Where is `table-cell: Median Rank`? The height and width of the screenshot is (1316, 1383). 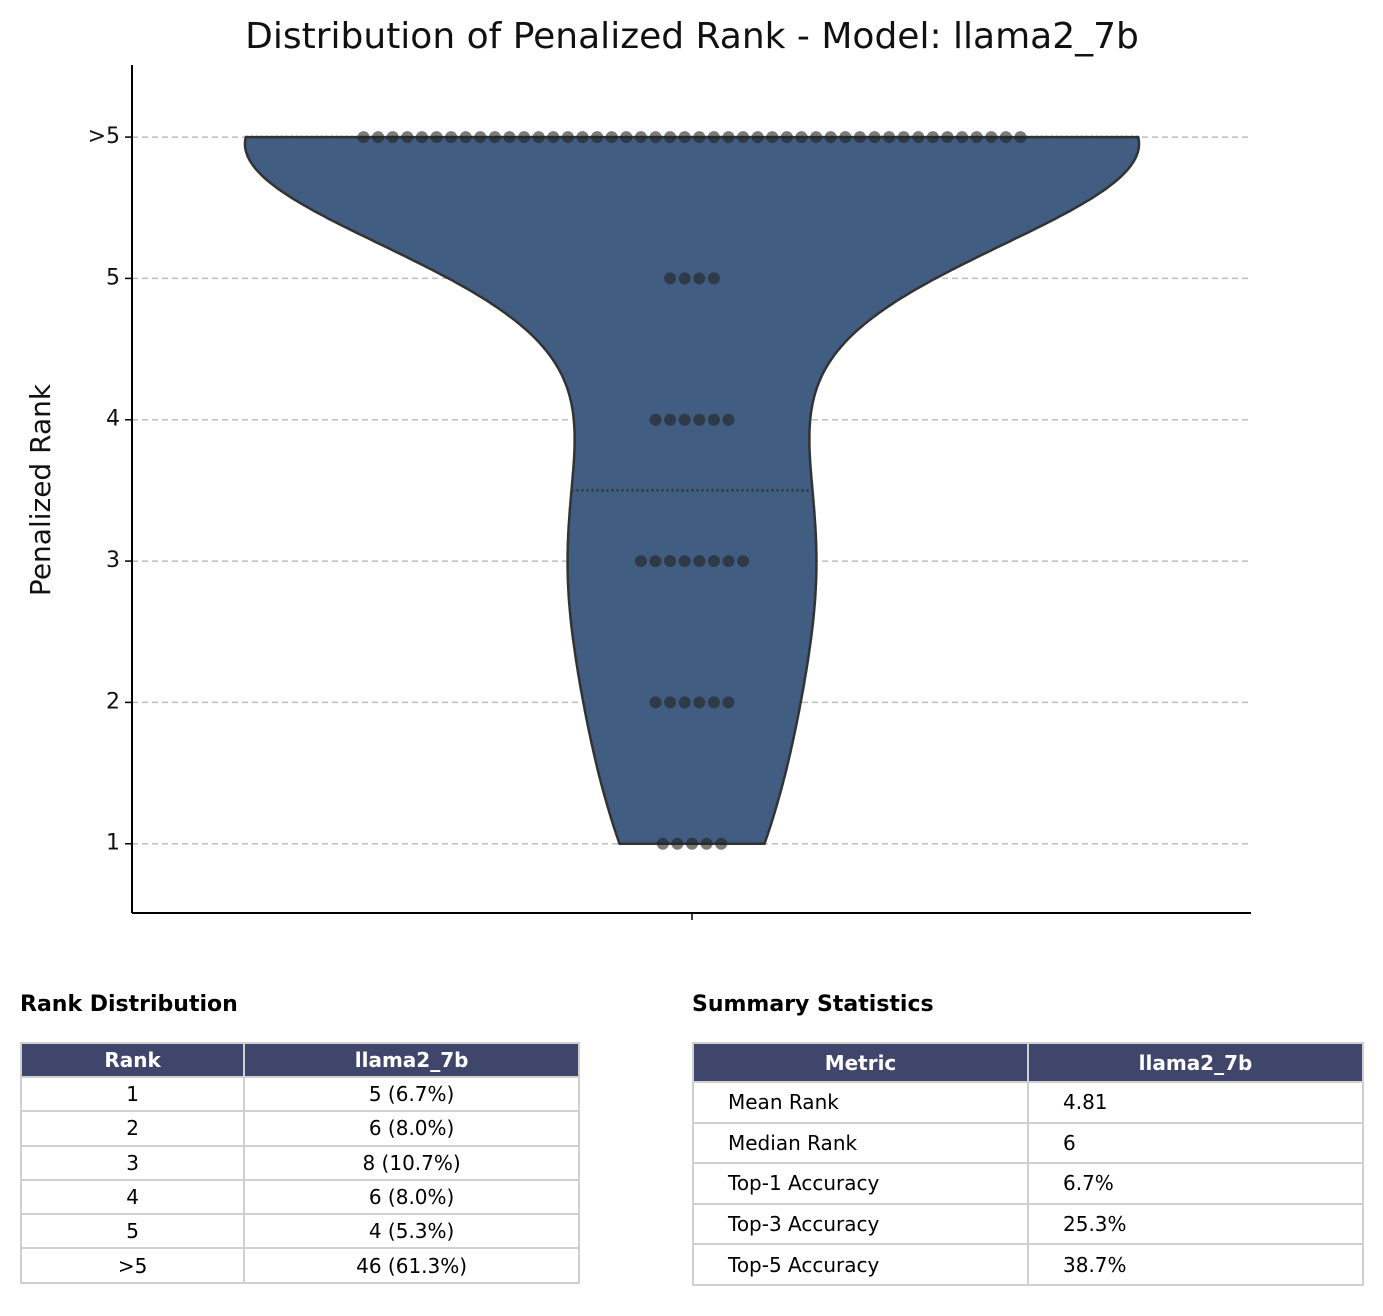 table-cell: Median Rank is located at coordinates (860, 1143).